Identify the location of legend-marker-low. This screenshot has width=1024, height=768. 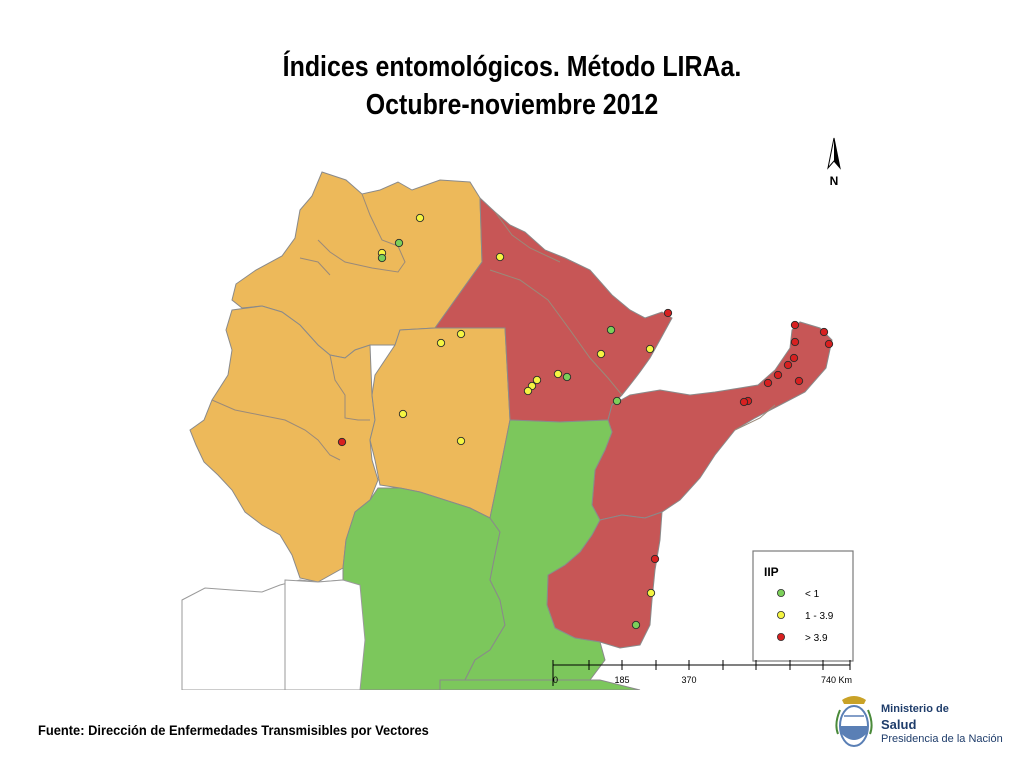
(781, 593).